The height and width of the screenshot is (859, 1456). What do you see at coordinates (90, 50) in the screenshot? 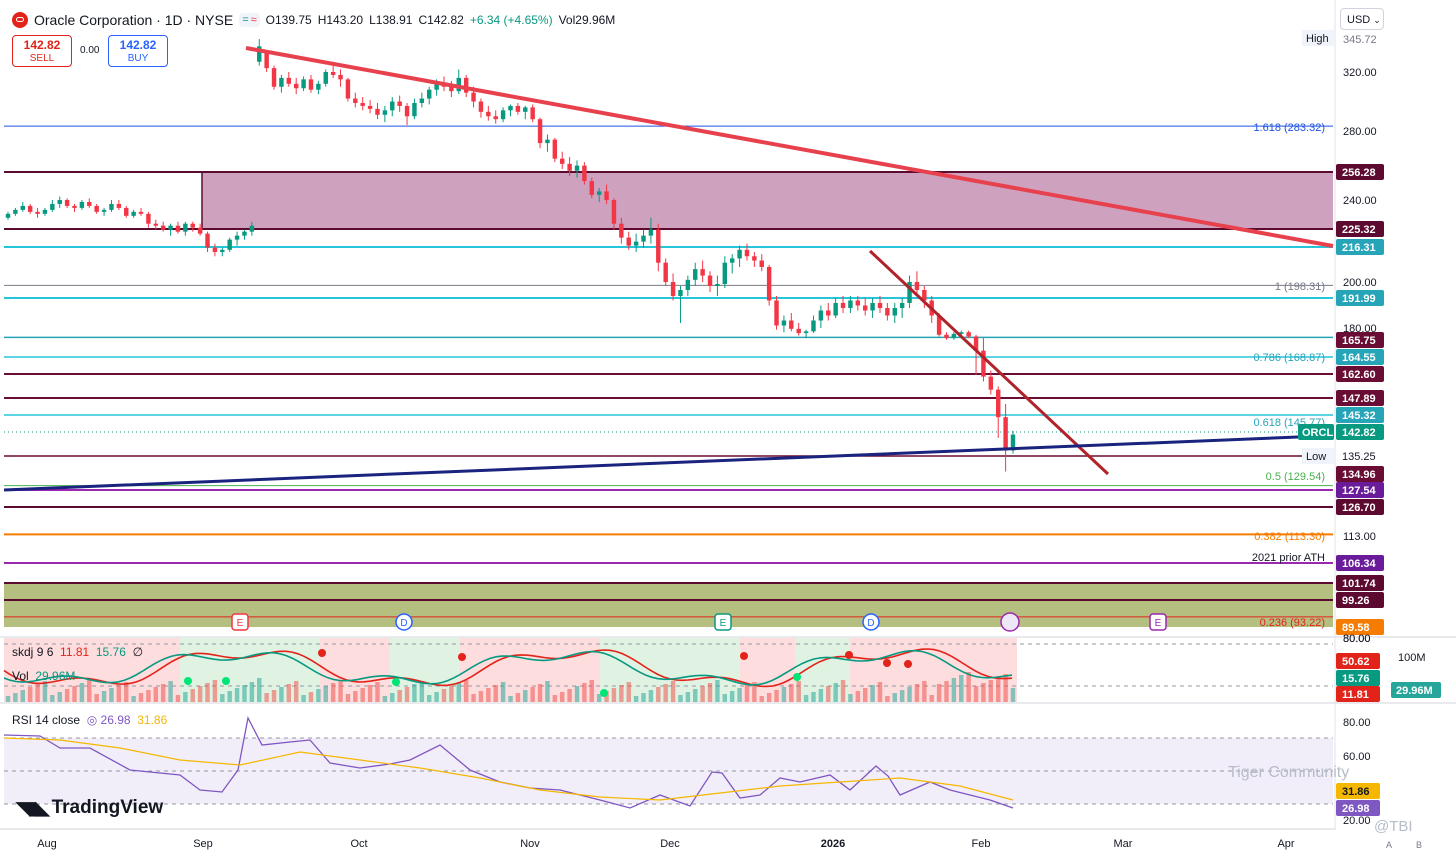
I see `spread-value: 0.00` at bounding box center [90, 50].